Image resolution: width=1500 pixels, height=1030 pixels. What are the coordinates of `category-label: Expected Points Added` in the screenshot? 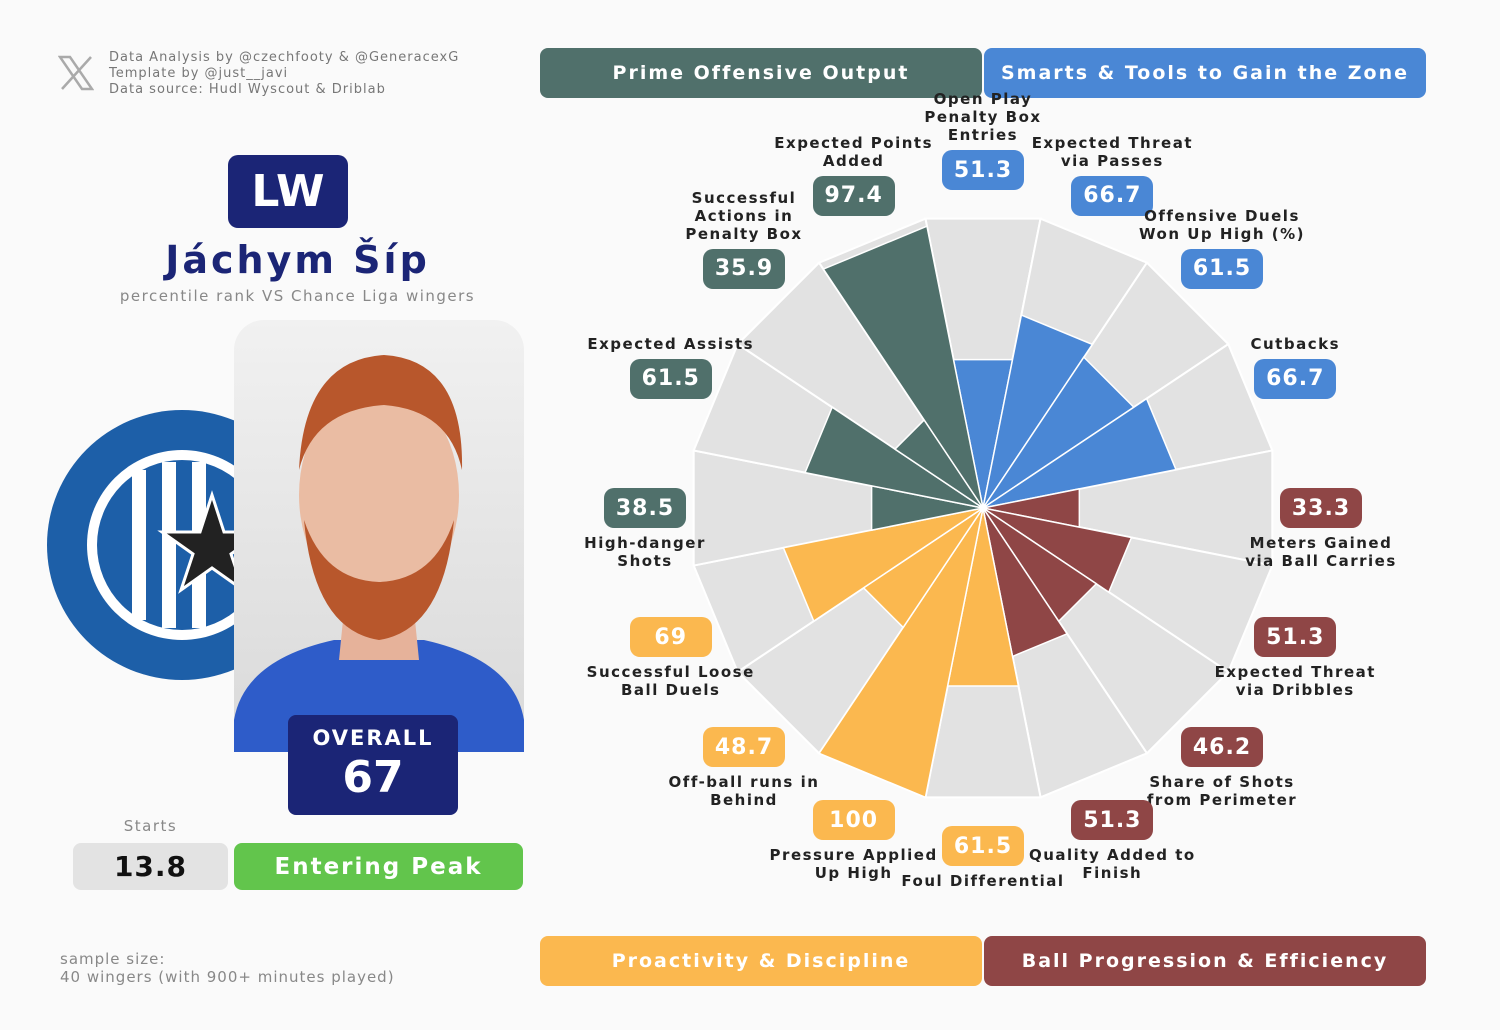 It's located at (854, 151).